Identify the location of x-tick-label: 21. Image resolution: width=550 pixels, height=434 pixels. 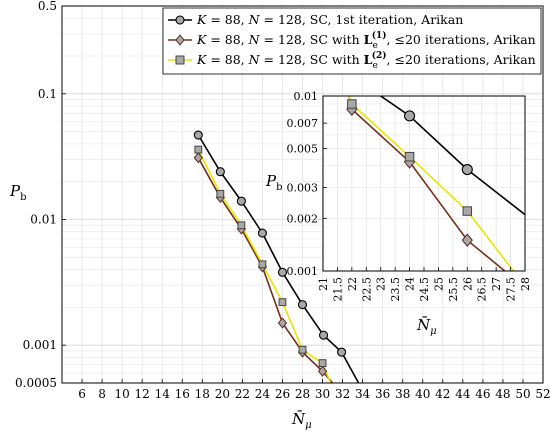
(323, 284).